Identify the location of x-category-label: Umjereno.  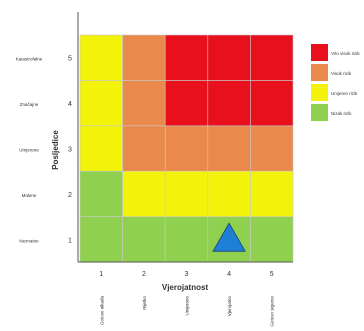
(187, 306).